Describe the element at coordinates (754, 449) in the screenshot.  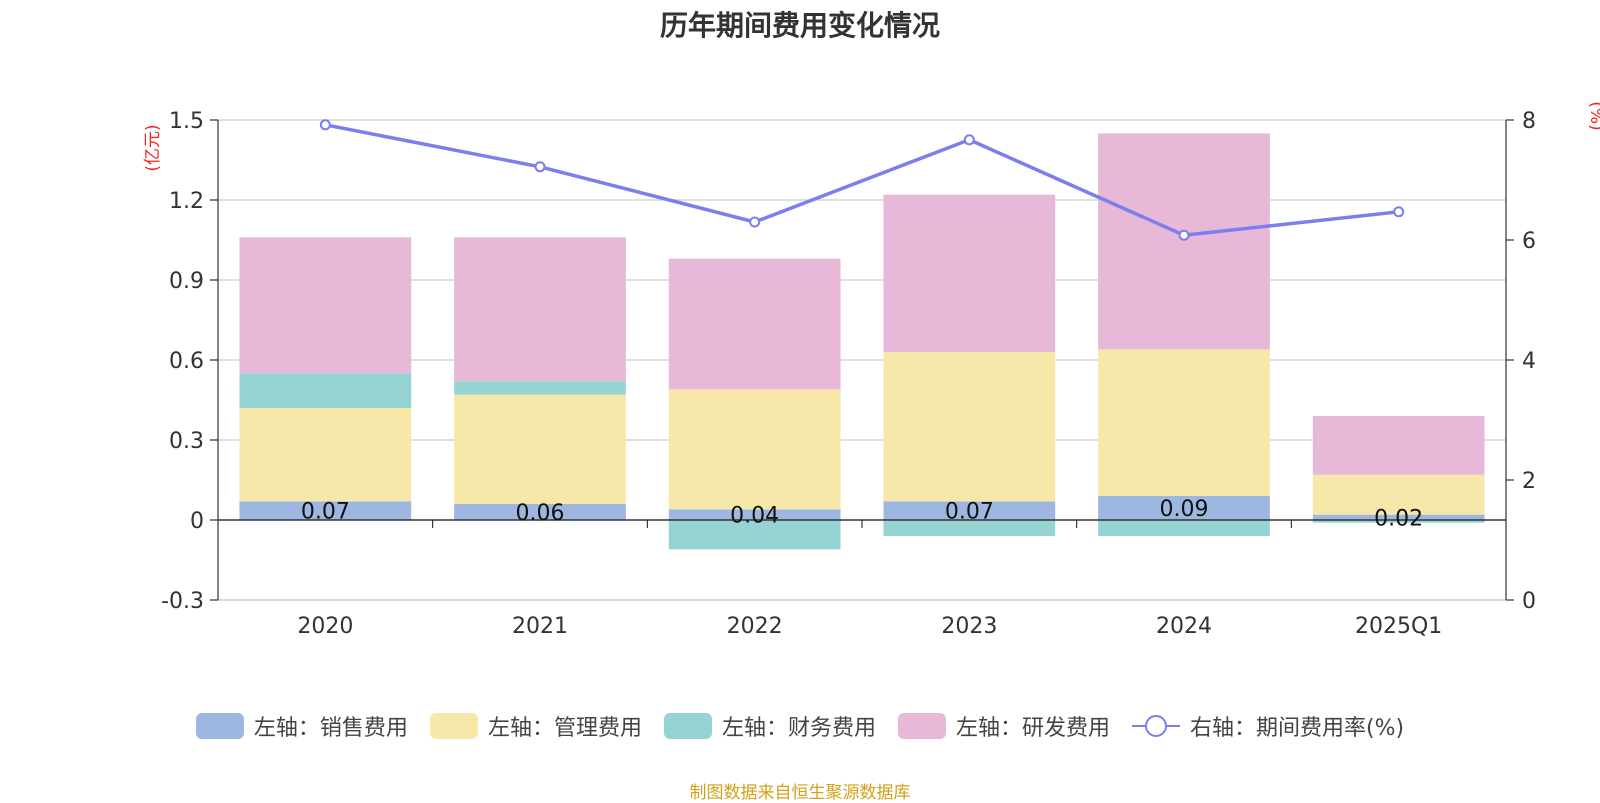
I see `bar-左轴：管理费用-2022` at that location.